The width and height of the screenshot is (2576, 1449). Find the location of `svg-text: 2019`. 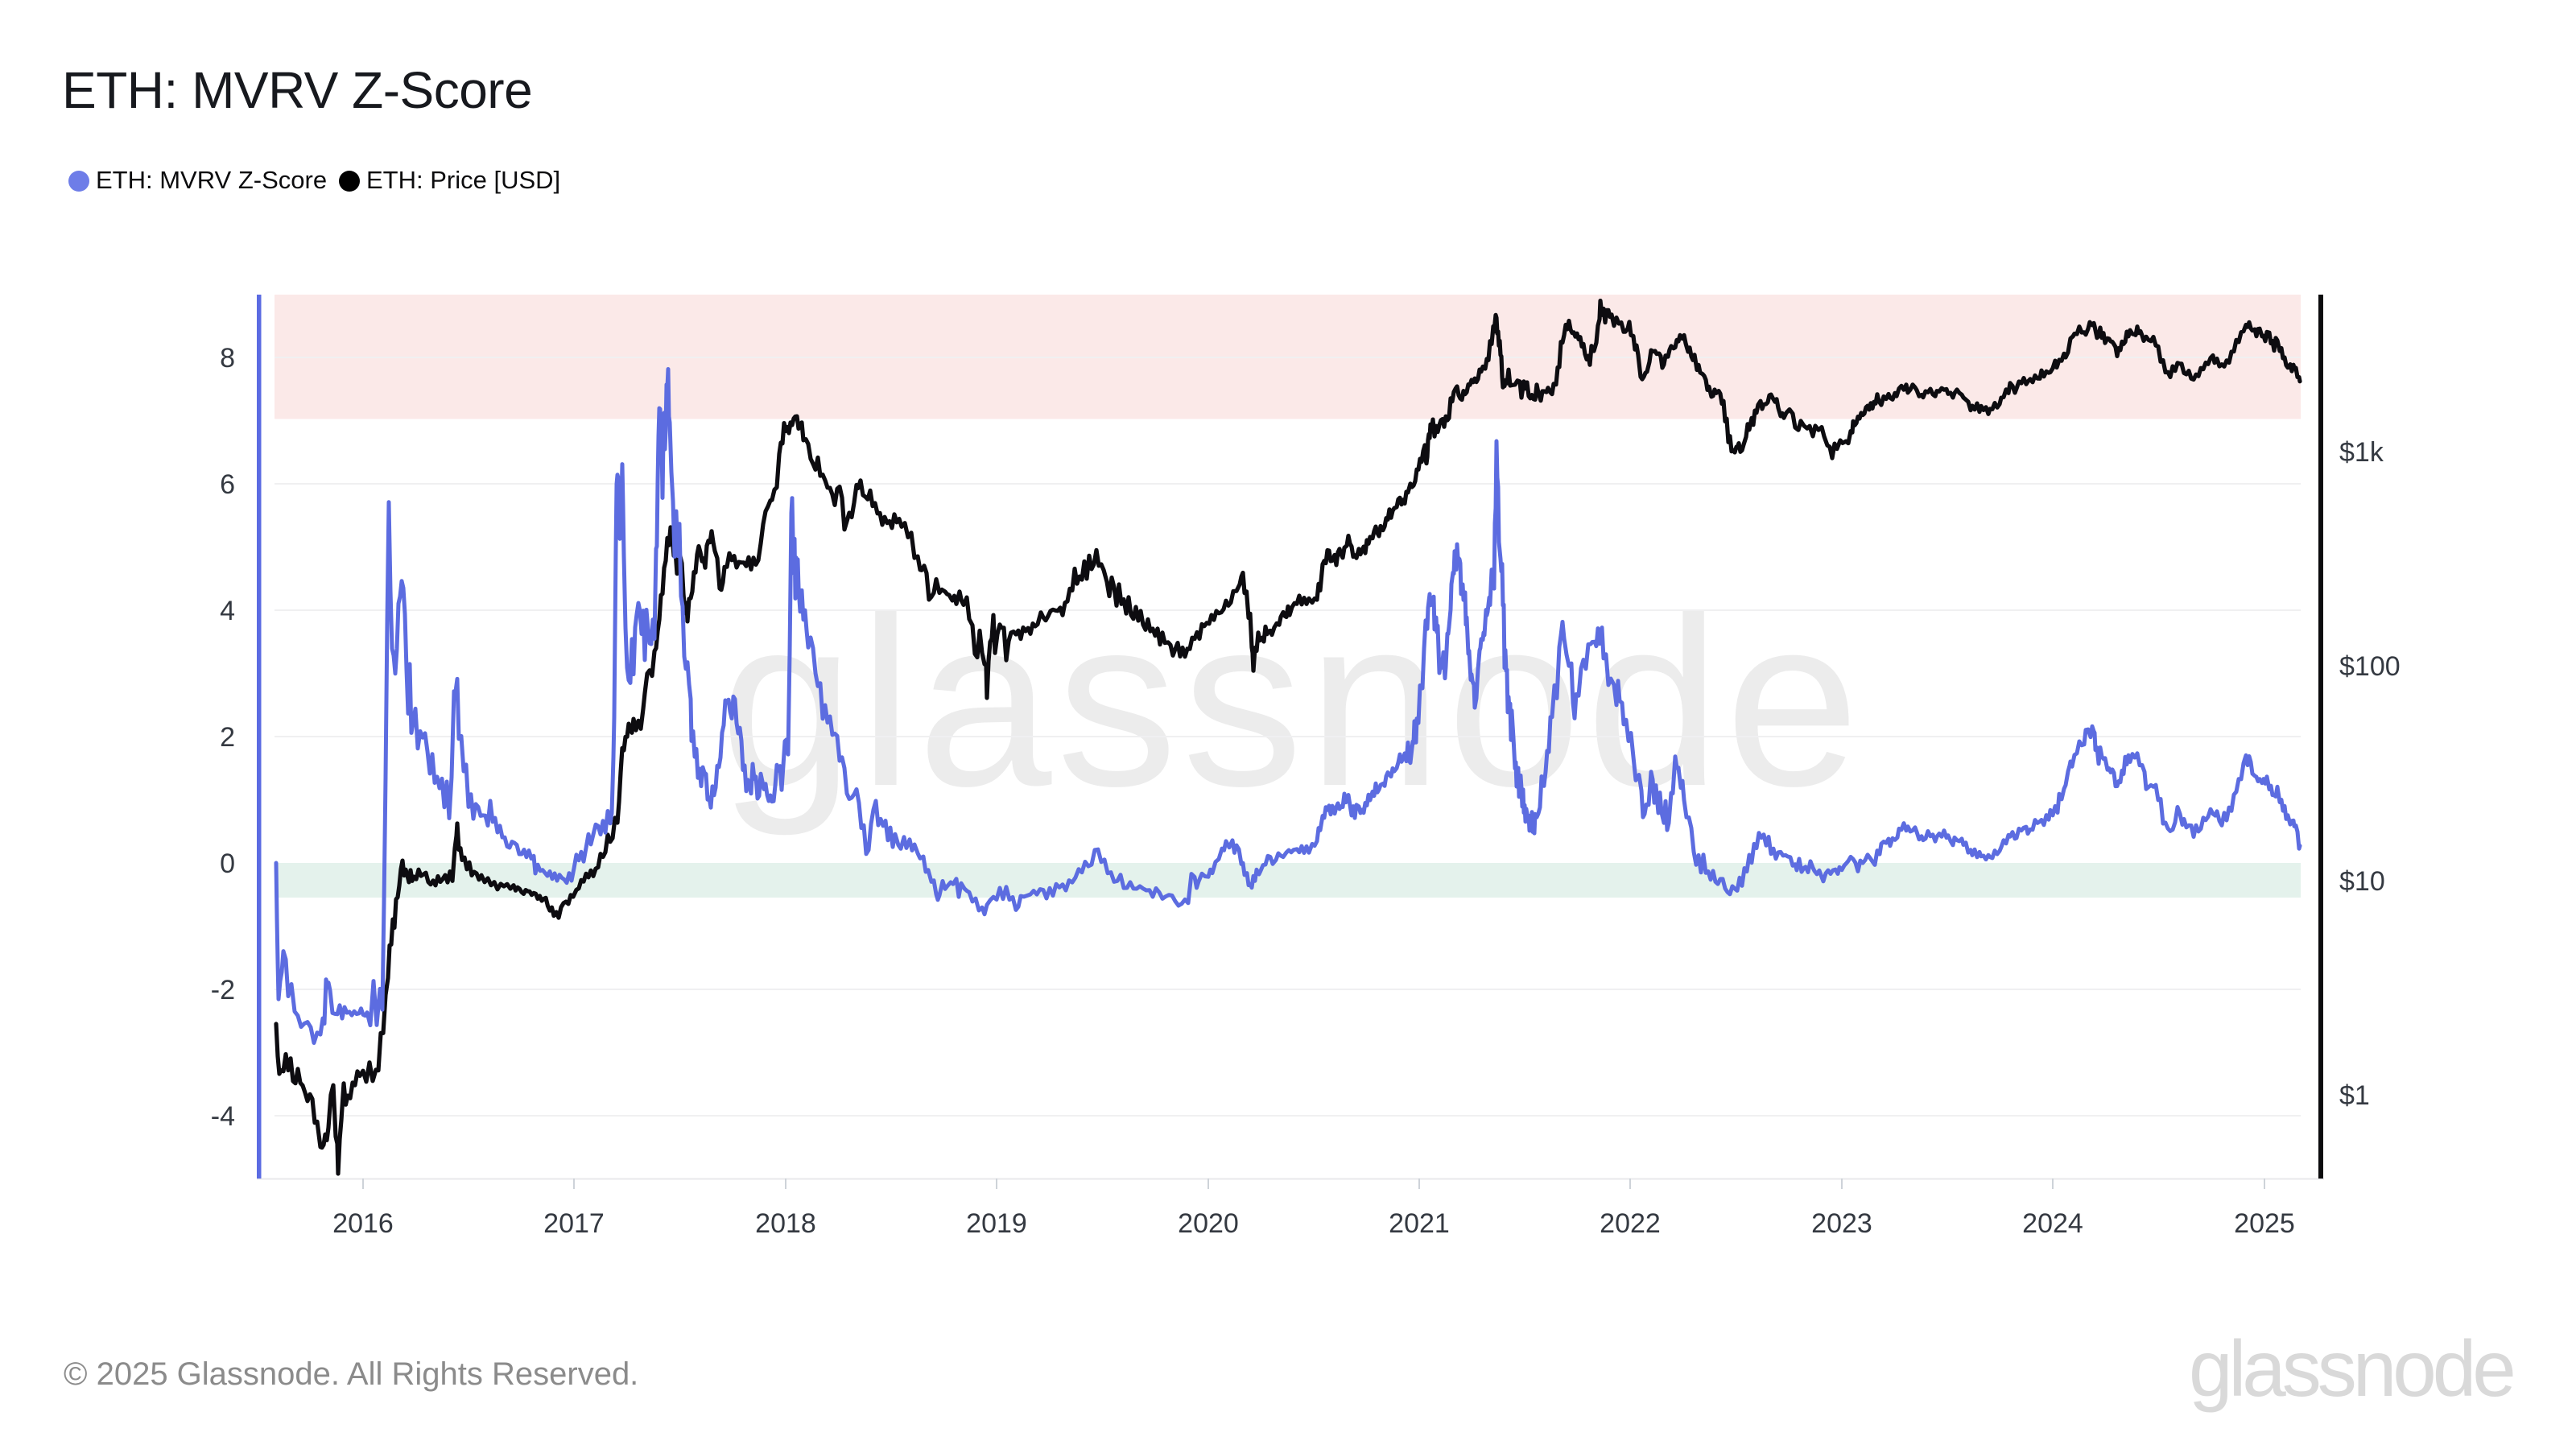

svg-text: 2019 is located at coordinates (996, 1223).